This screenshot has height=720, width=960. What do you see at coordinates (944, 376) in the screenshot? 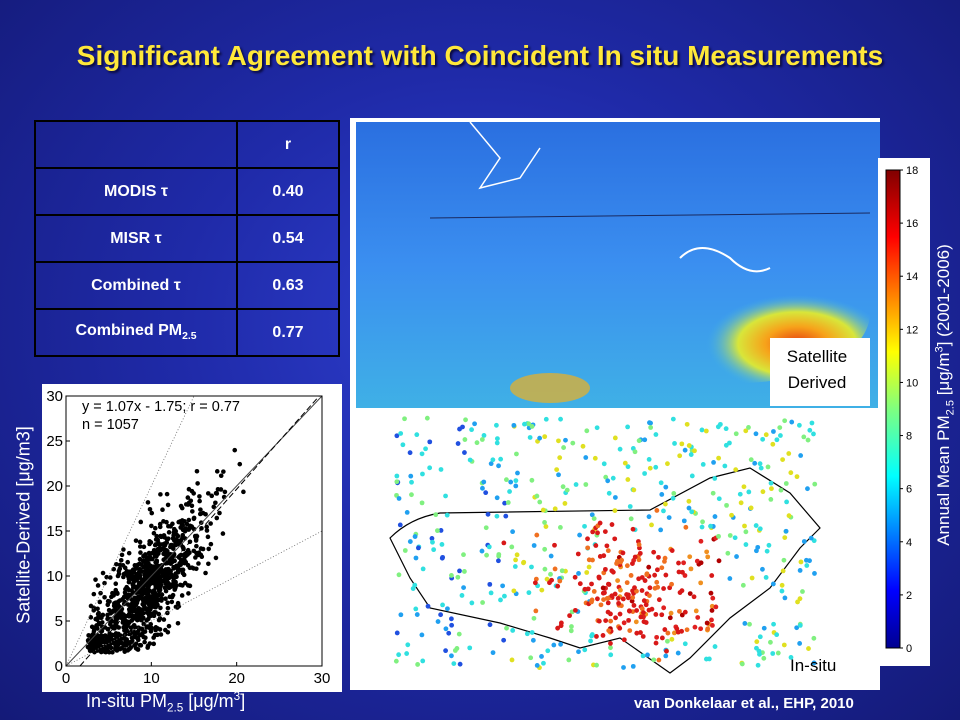
I see `colorbar-label-unit: [μg/m` at bounding box center [944, 376].